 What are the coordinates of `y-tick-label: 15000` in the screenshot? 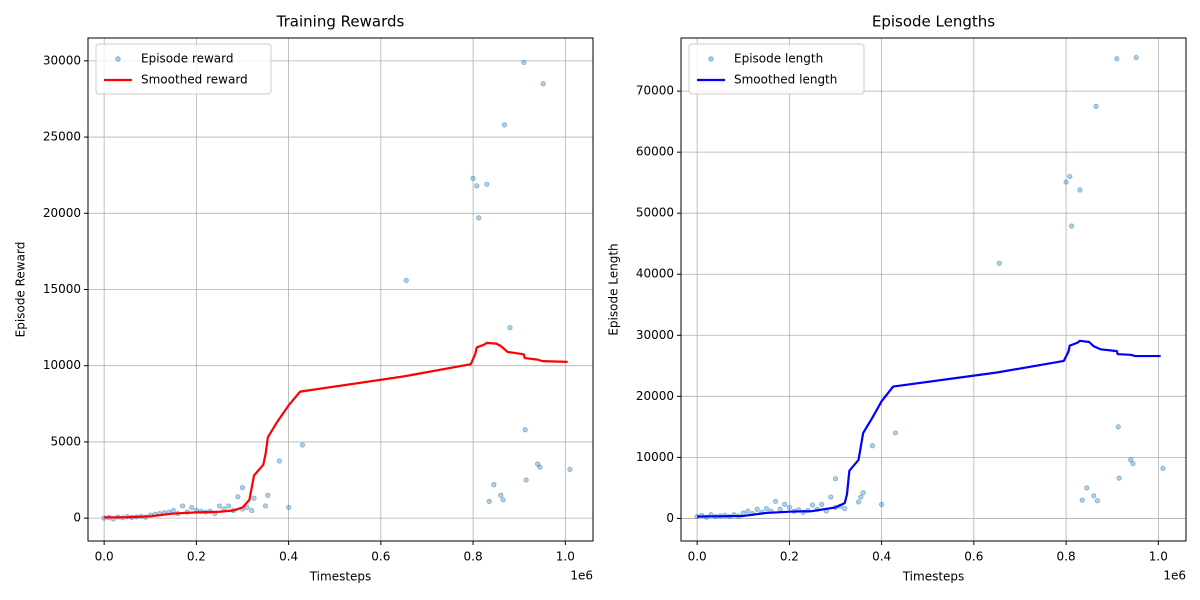 It's located at (62, 289).